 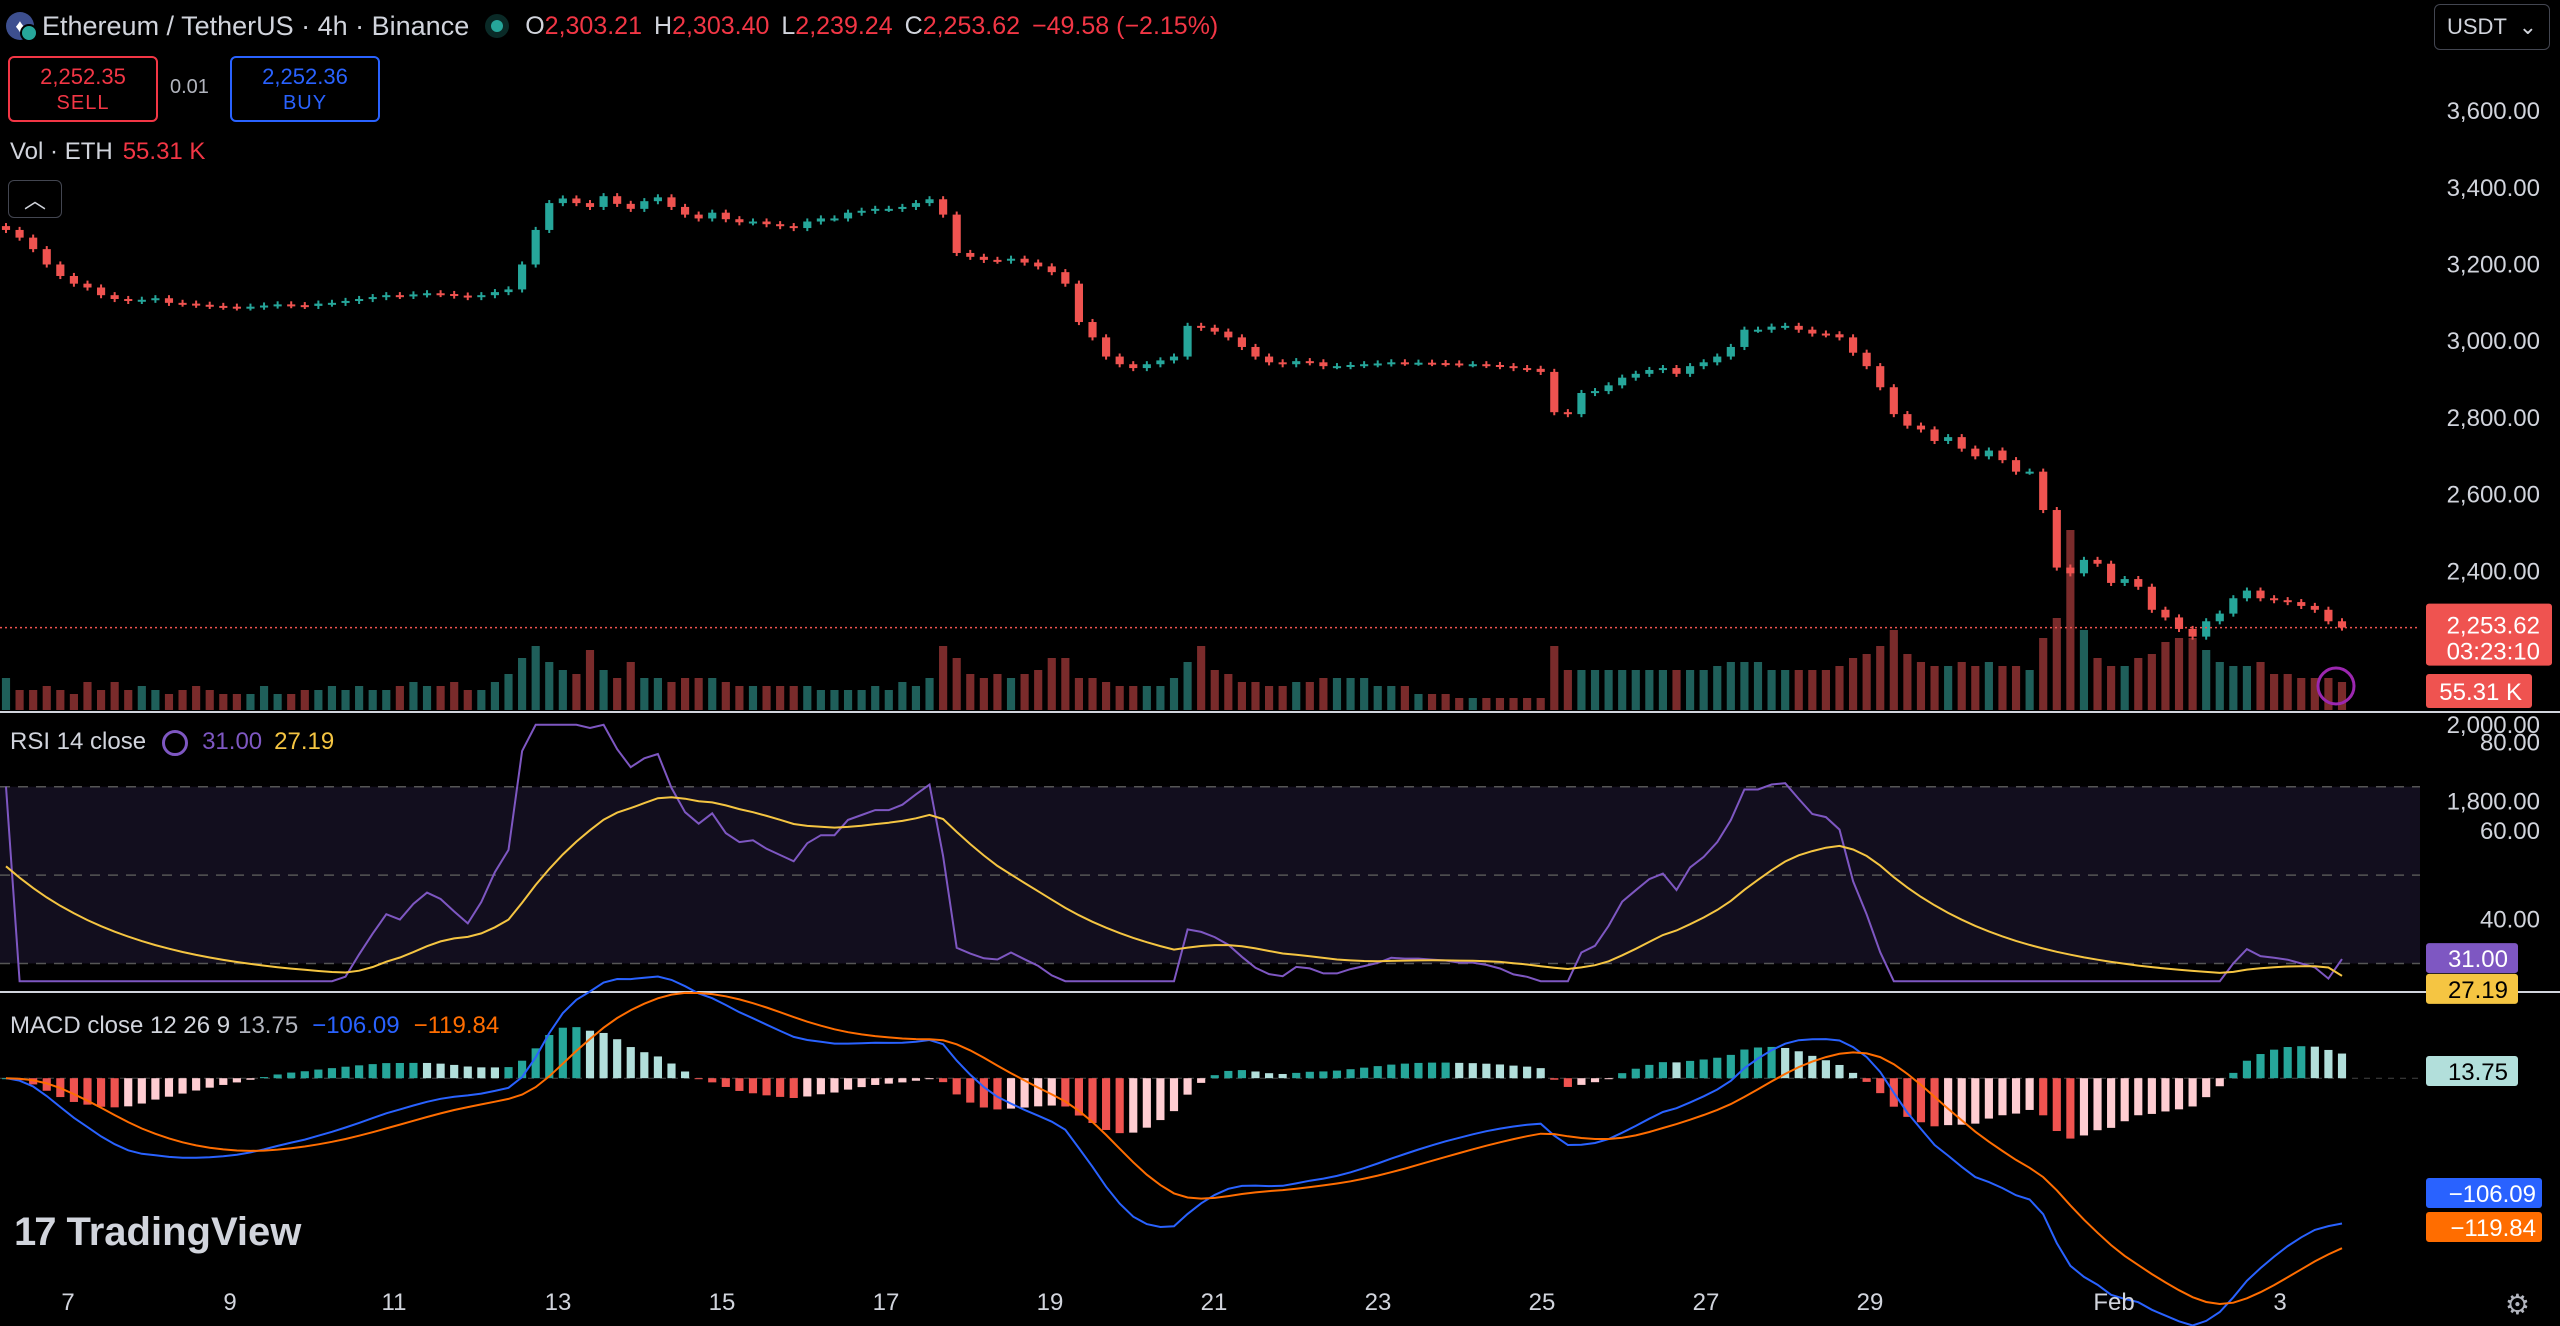 I want to click on buy-button: 2,252.36 BUY, so click(x=305, y=89).